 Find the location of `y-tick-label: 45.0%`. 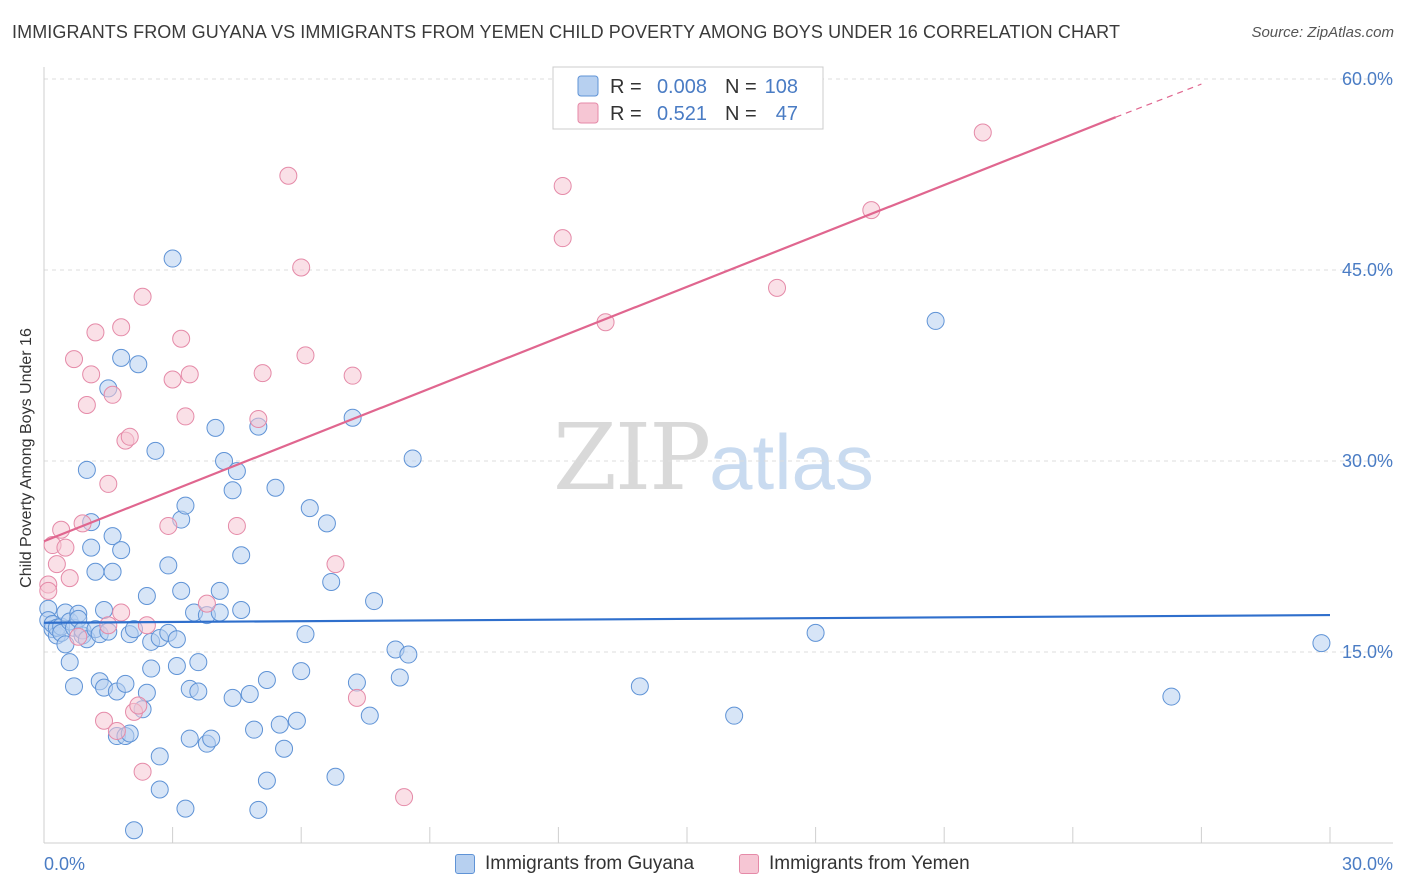

y-tick-label: 45.0% is located at coordinates (1367, 270).